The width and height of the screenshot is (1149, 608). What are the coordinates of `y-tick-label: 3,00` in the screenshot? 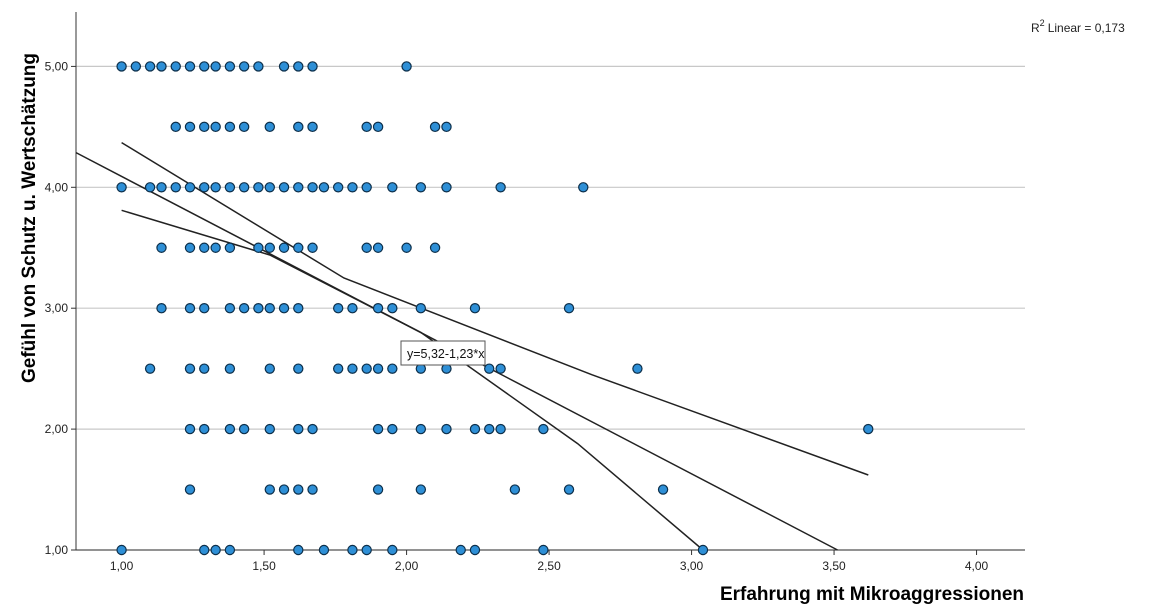 It's located at (57, 308).